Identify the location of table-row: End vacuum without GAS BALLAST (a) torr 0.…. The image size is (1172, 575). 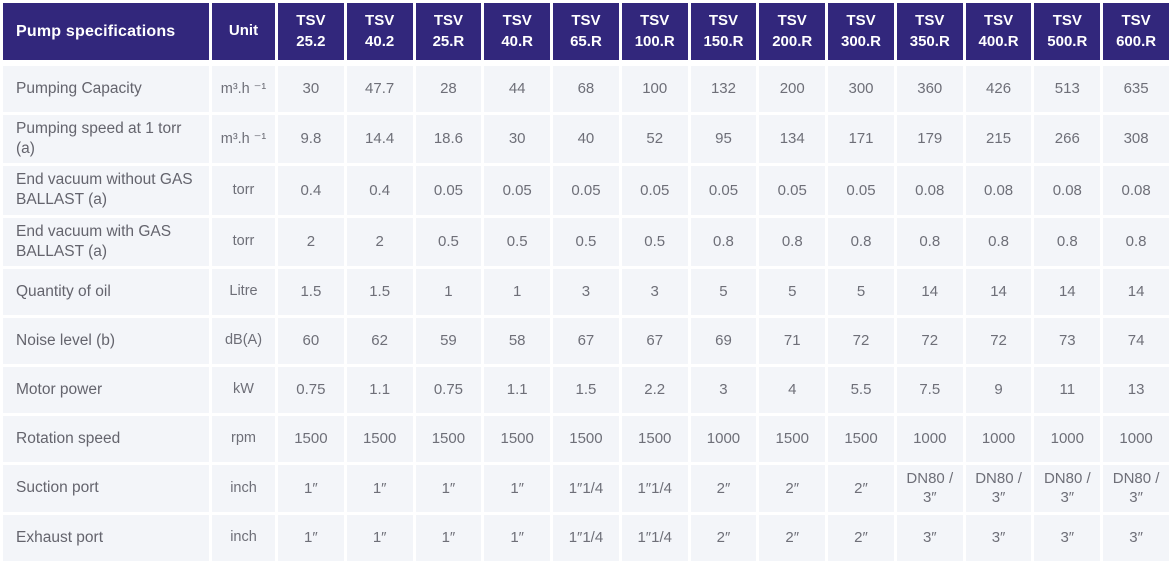
(586, 190).